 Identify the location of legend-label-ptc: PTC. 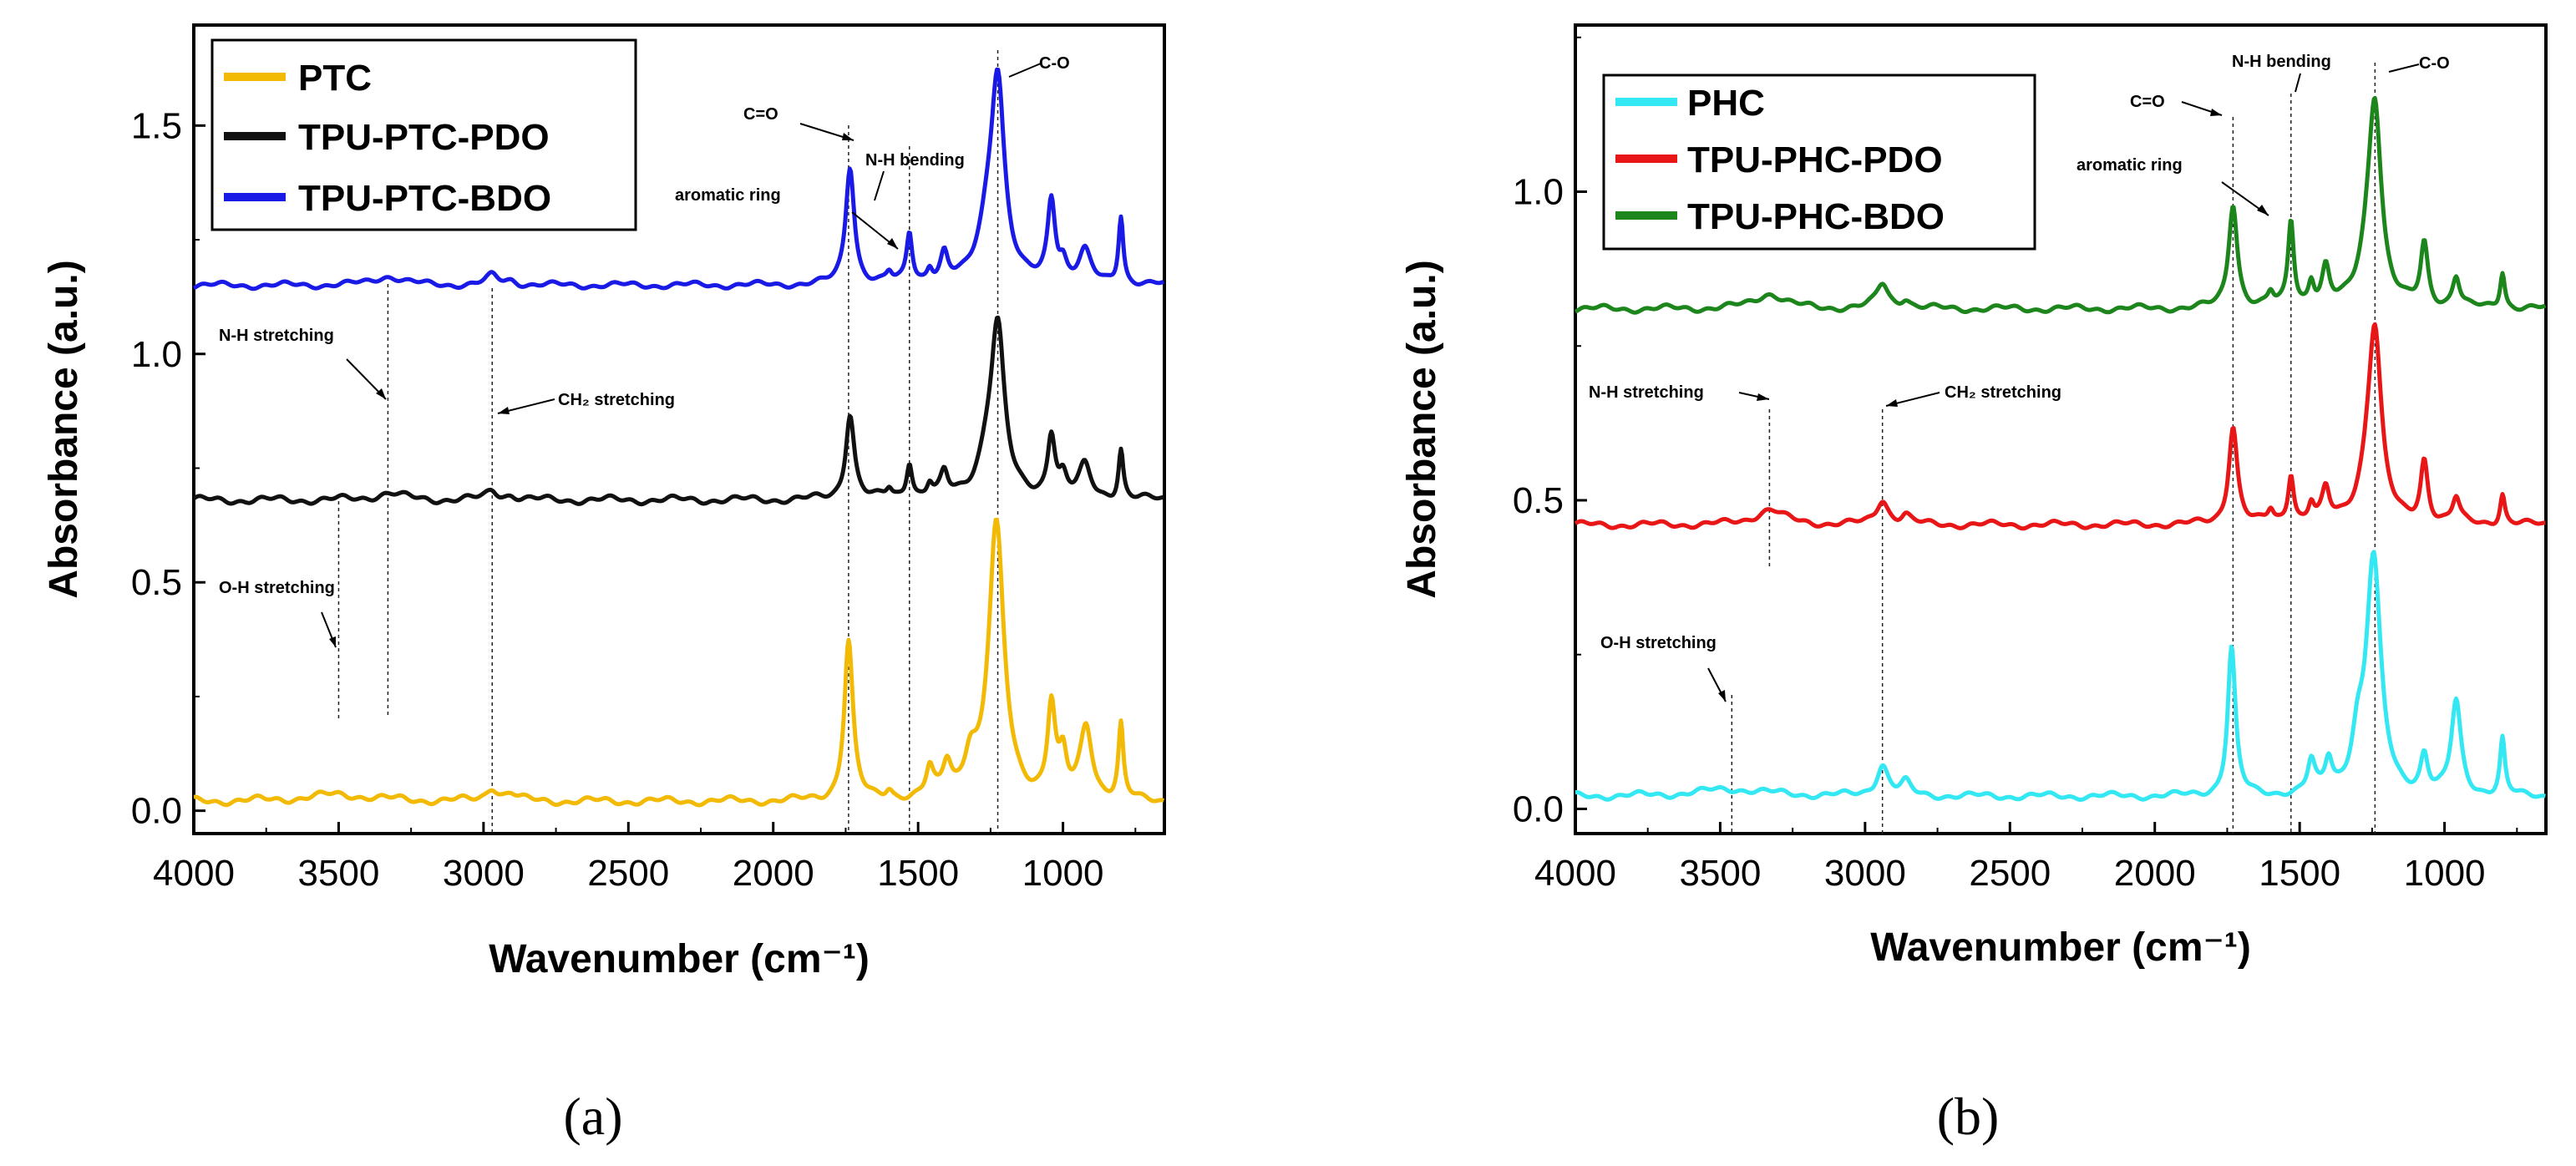
(335, 78).